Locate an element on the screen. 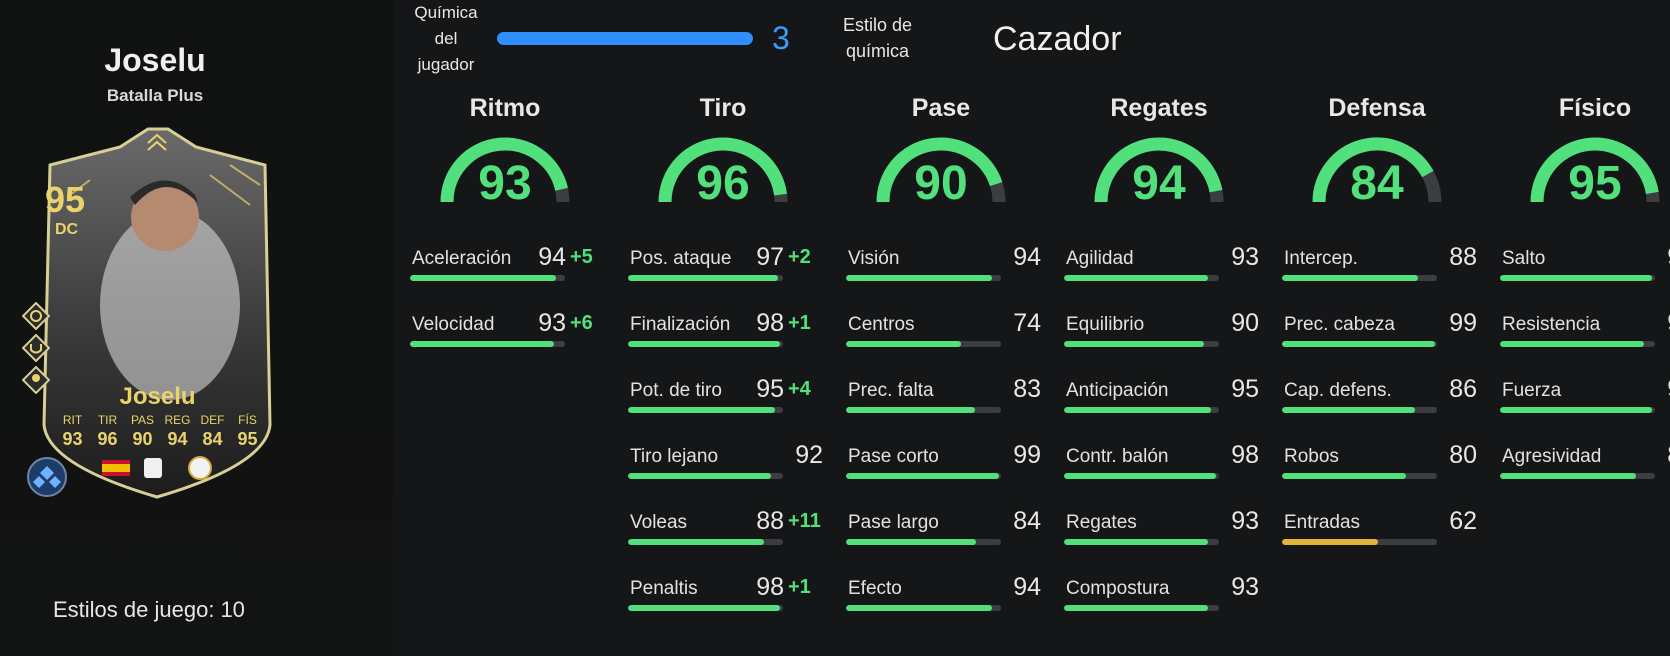  card-stat: FÍS 95 is located at coordinates (247, 431).